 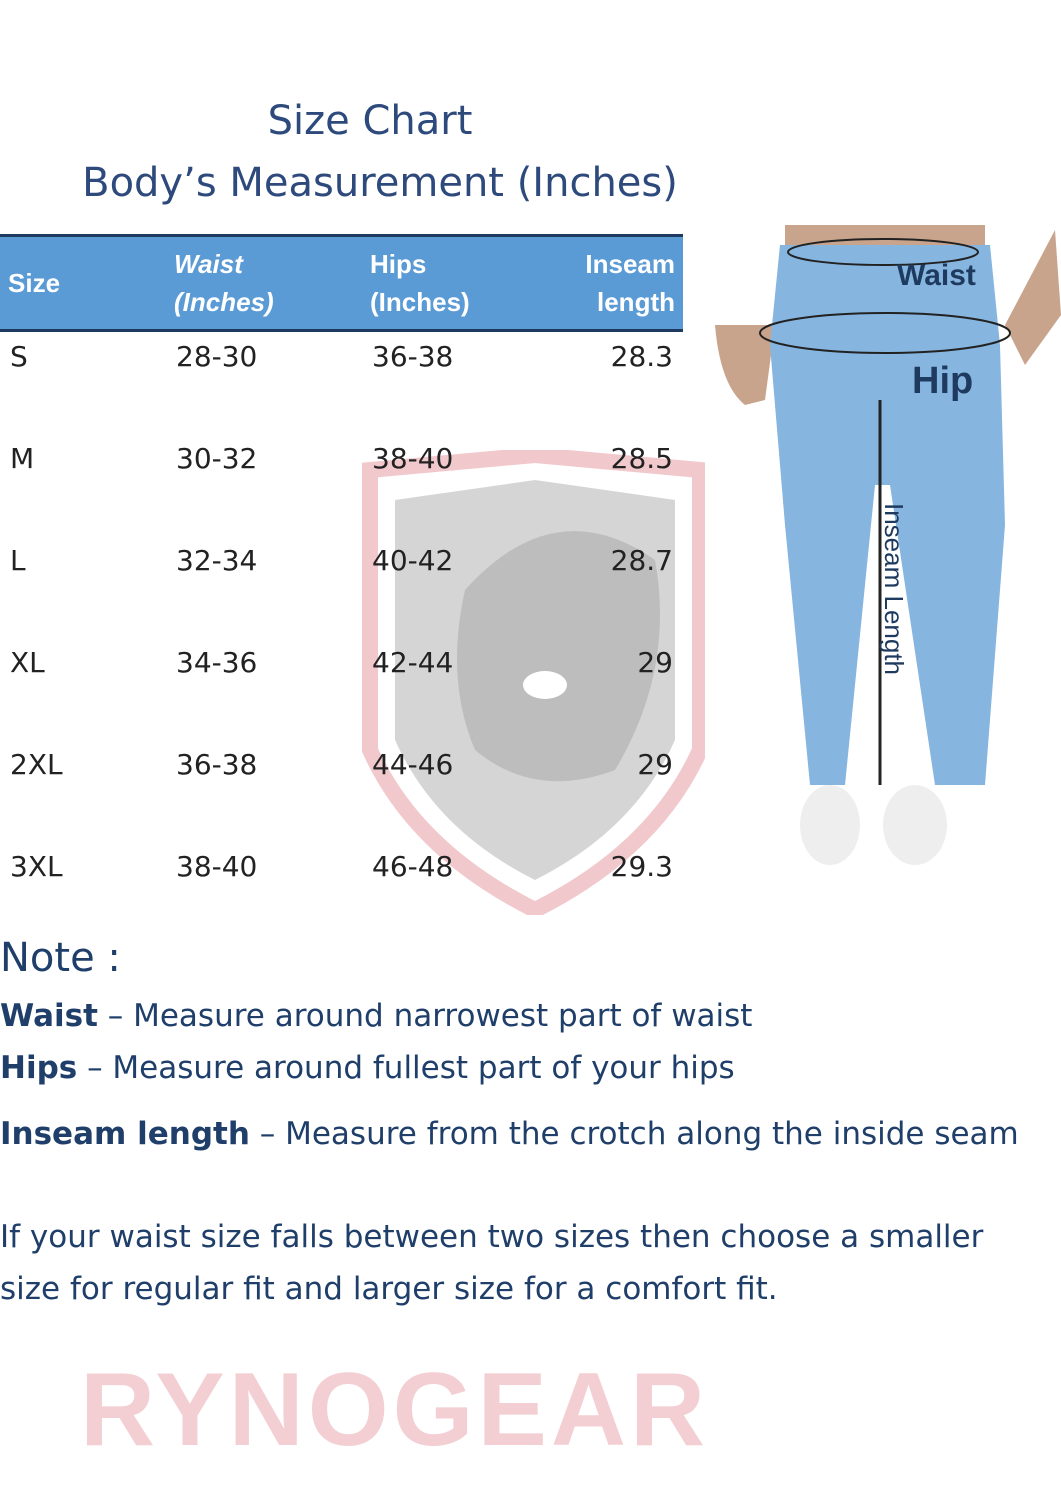 What do you see at coordinates (610, 283) in the screenshot?
I see `header-inseam: Inseam length` at bounding box center [610, 283].